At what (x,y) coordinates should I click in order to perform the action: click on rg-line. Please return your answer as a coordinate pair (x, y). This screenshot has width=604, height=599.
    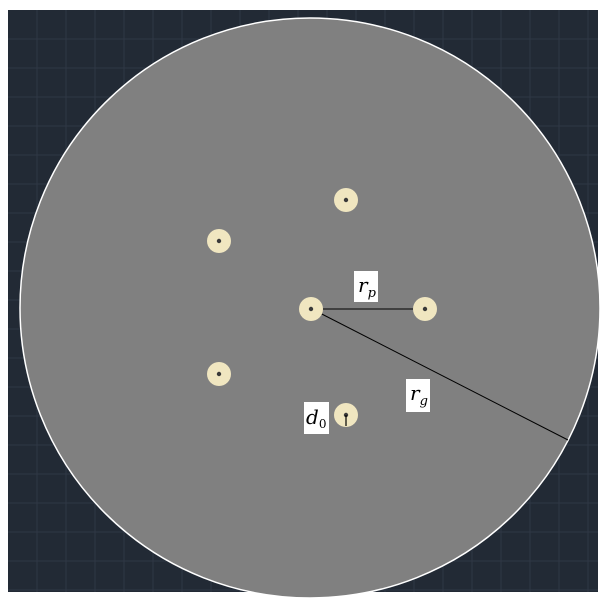
    Looking at the image, I should click on (440, 374).